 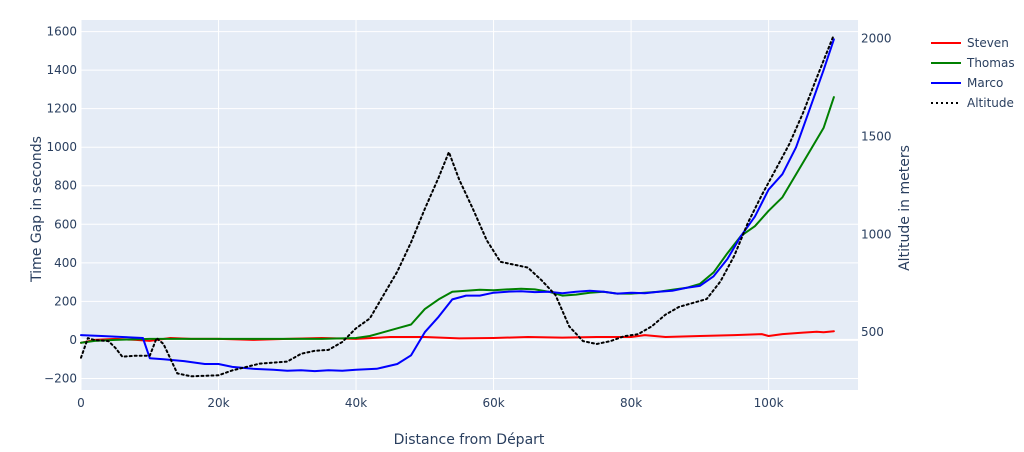 What do you see at coordinates (430, 403) in the screenshot?
I see `x-axis-ticks: 0 20k 40k 60k 80k 100k` at bounding box center [430, 403].